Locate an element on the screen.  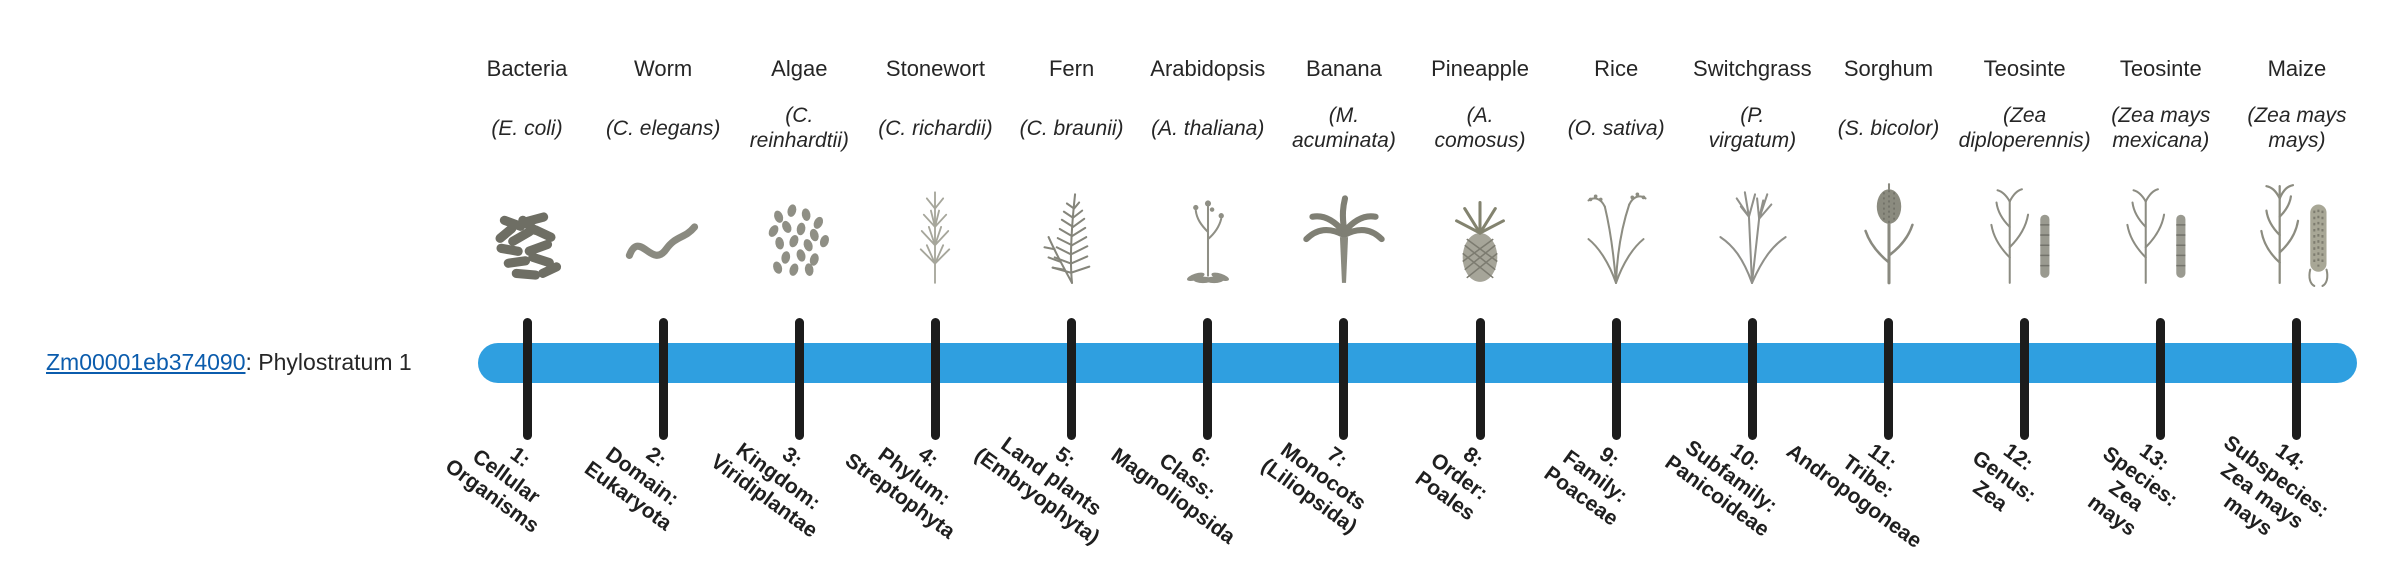
organism-sci-name: (C. braunii) is located at coordinates (1071, 128).